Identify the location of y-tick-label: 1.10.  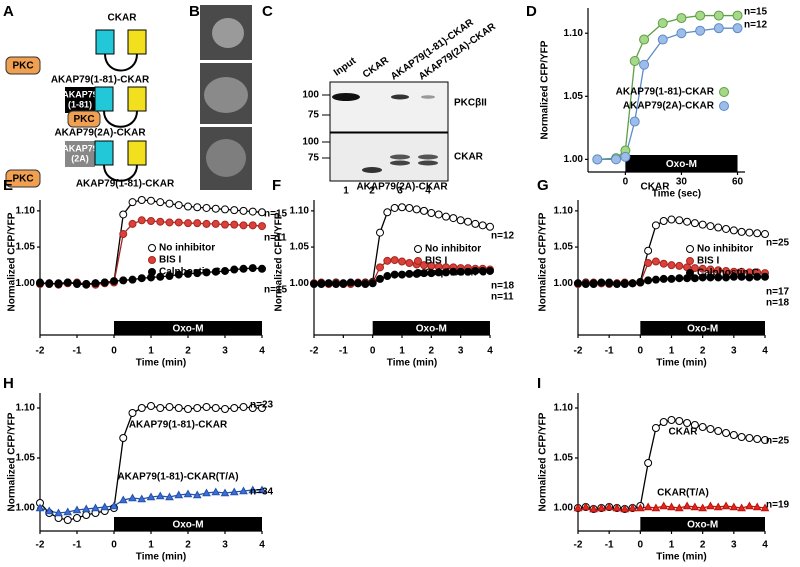
(564, 211).